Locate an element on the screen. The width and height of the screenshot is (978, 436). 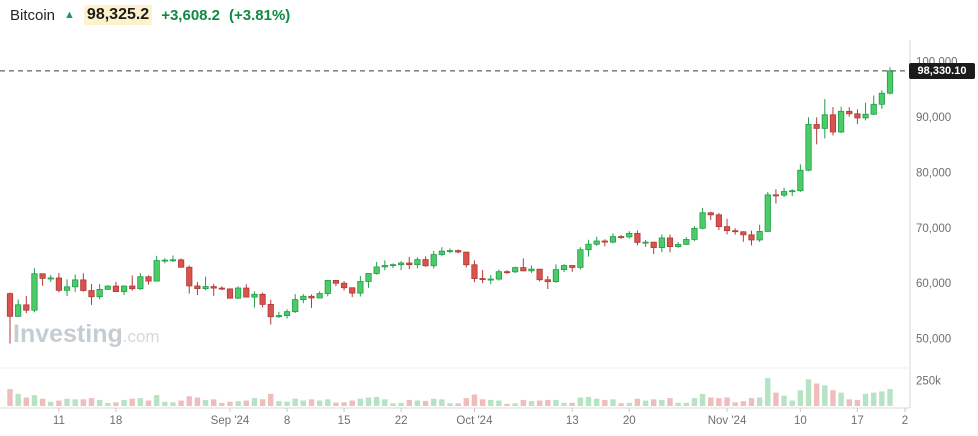
svg-text: 2 is located at coordinates (905, 421).